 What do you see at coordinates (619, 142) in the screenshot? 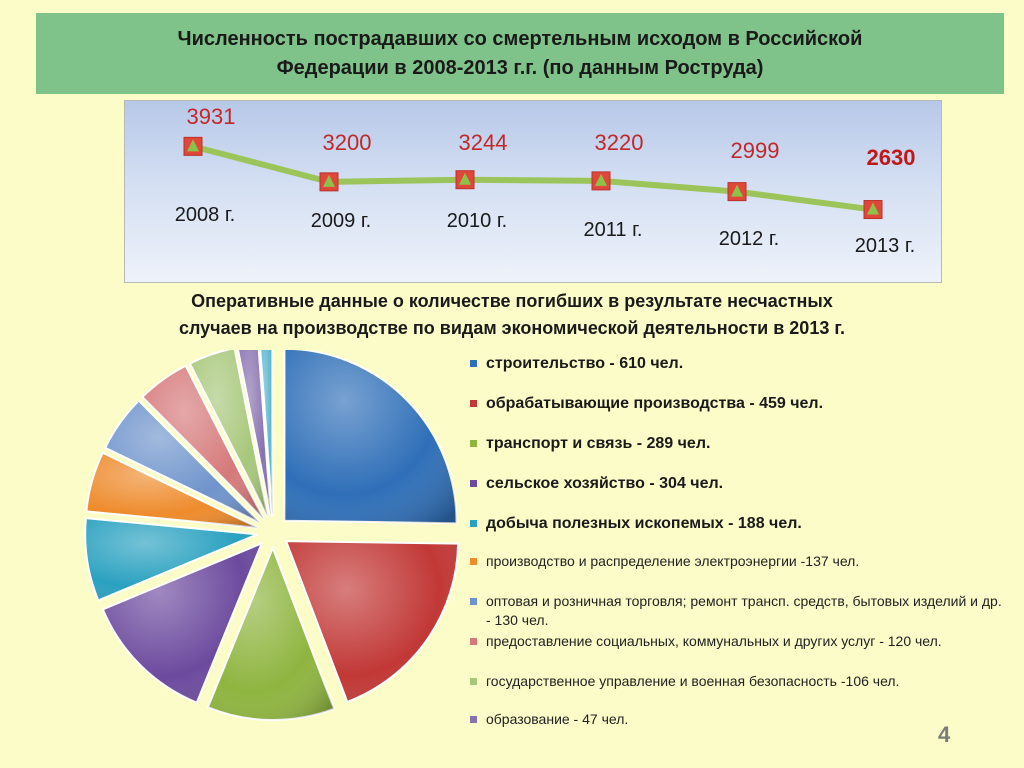
I see `value-label: 3220` at bounding box center [619, 142].